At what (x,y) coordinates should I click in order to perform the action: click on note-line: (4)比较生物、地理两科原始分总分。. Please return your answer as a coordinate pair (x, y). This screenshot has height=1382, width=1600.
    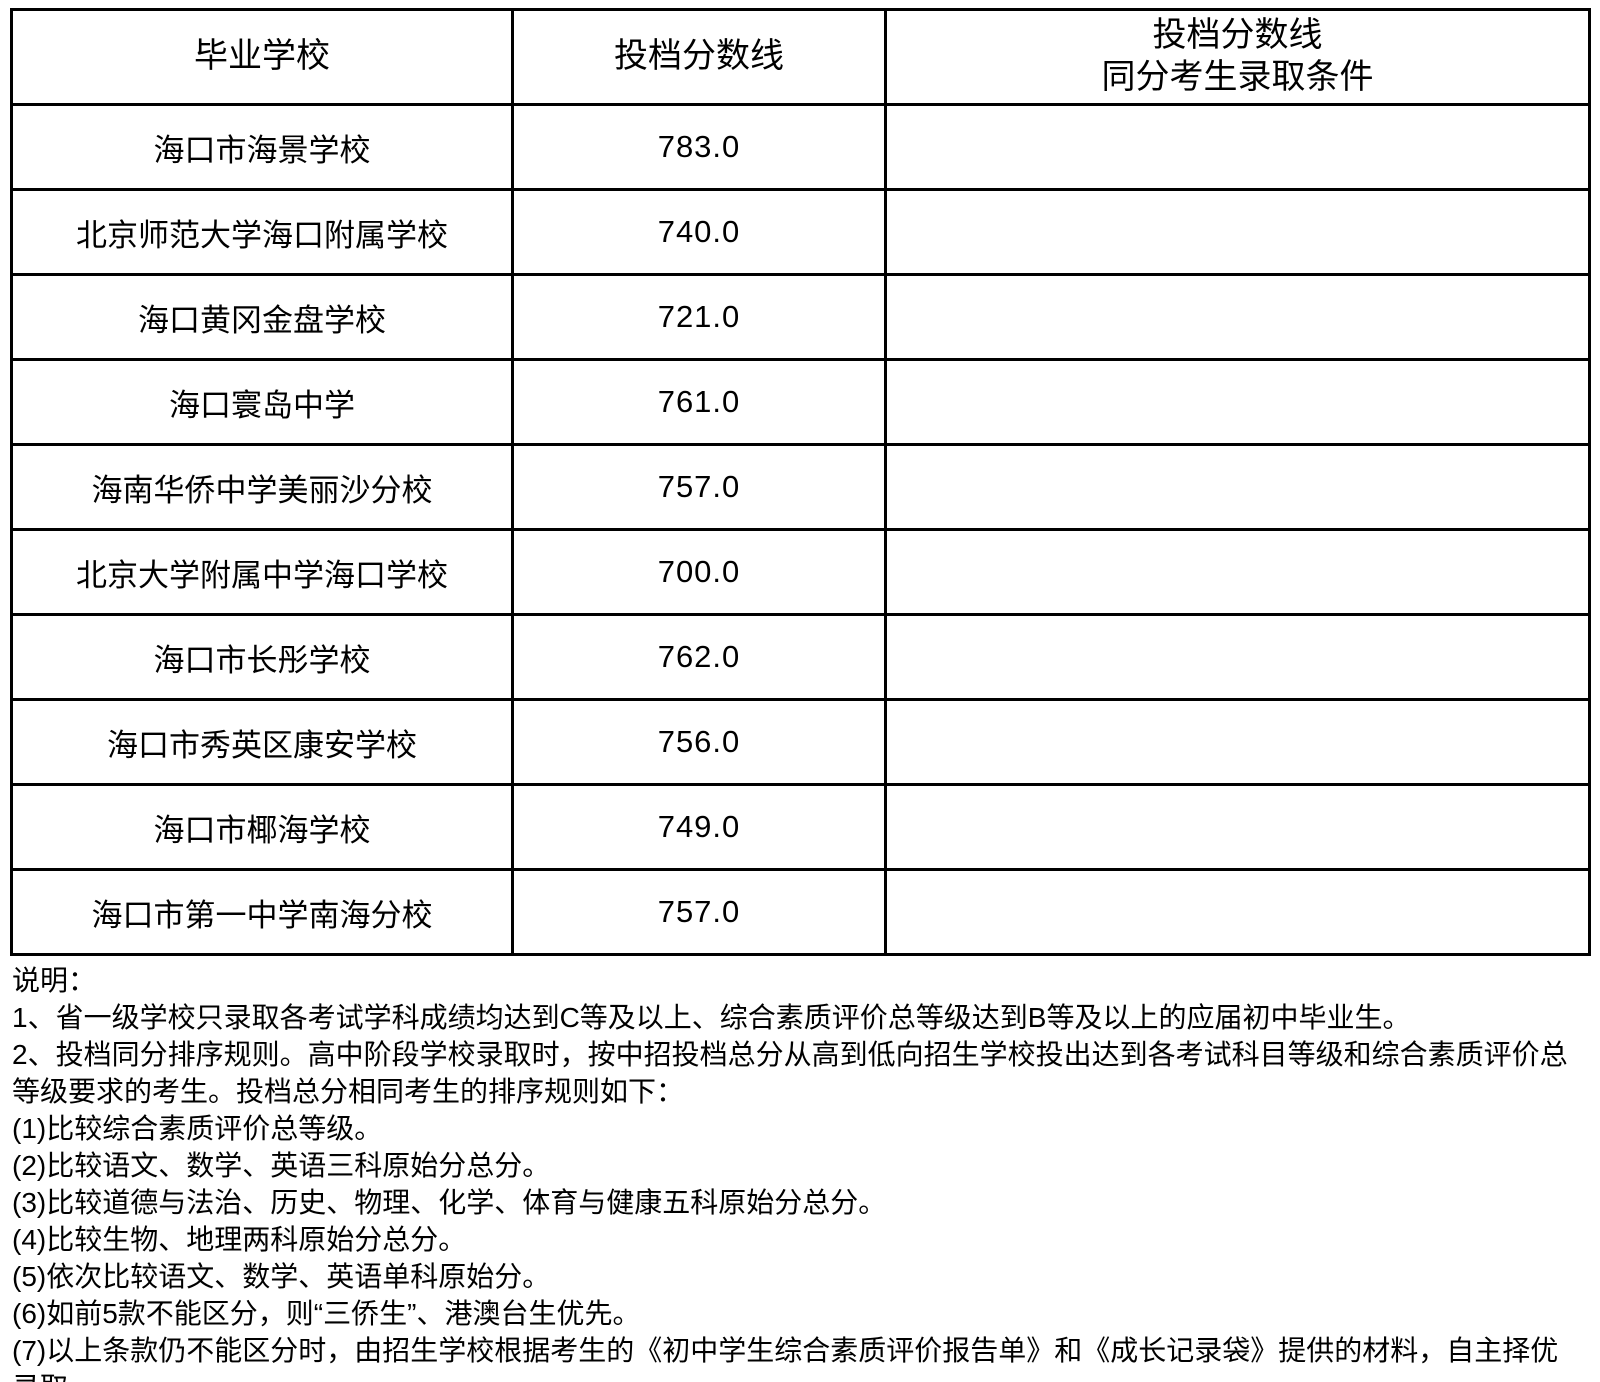
    Looking at the image, I should click on (239, 1239).